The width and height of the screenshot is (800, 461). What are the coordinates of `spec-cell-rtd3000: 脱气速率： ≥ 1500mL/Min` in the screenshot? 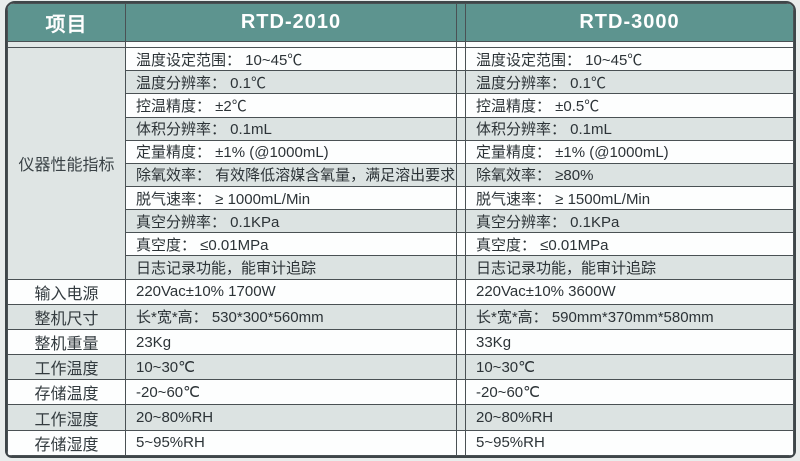 It's located at (629, 198).